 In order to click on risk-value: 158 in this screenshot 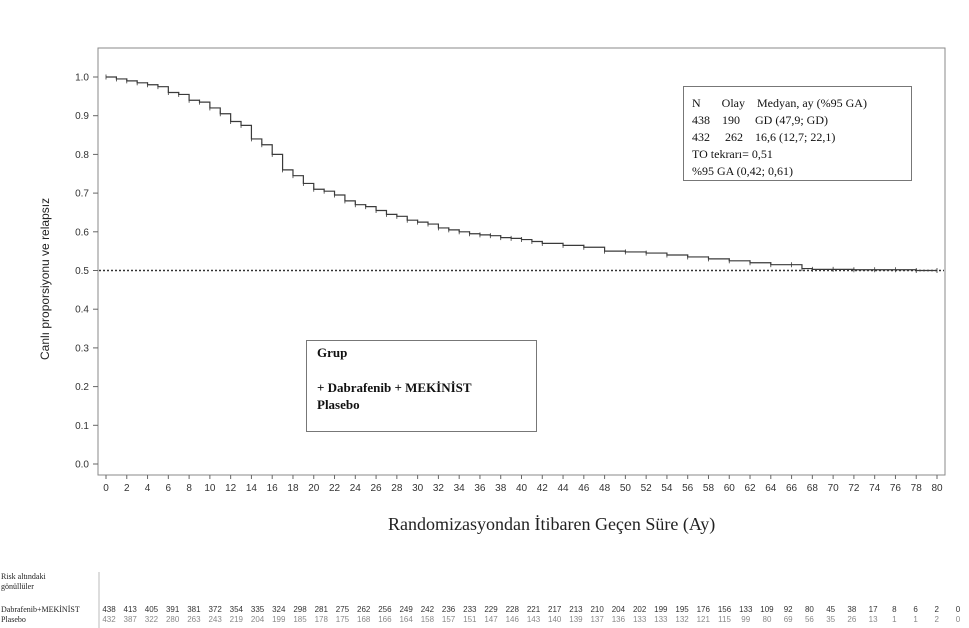, I will do `click(428, 619)`.